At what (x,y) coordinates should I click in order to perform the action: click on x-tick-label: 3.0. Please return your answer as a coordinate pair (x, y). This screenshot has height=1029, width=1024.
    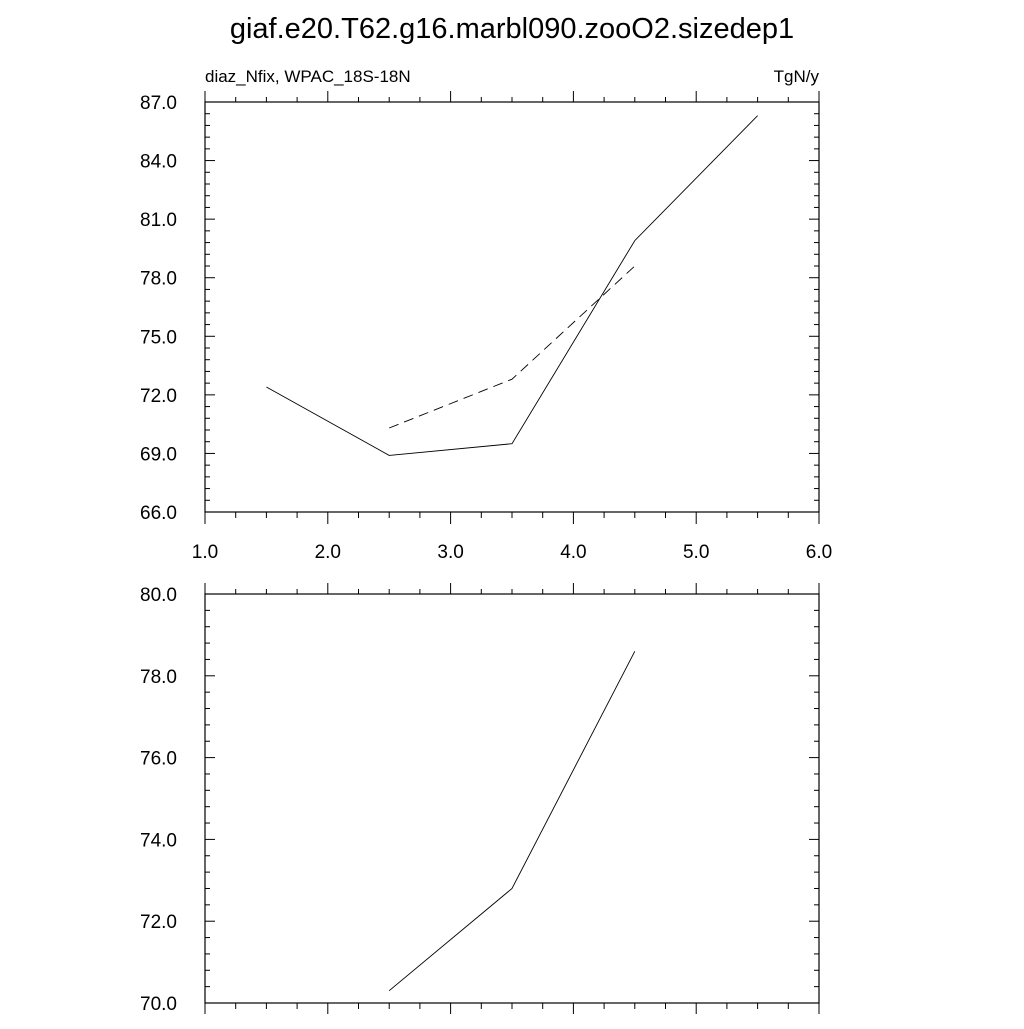
    Looking at the image, I should click on (450, 552).